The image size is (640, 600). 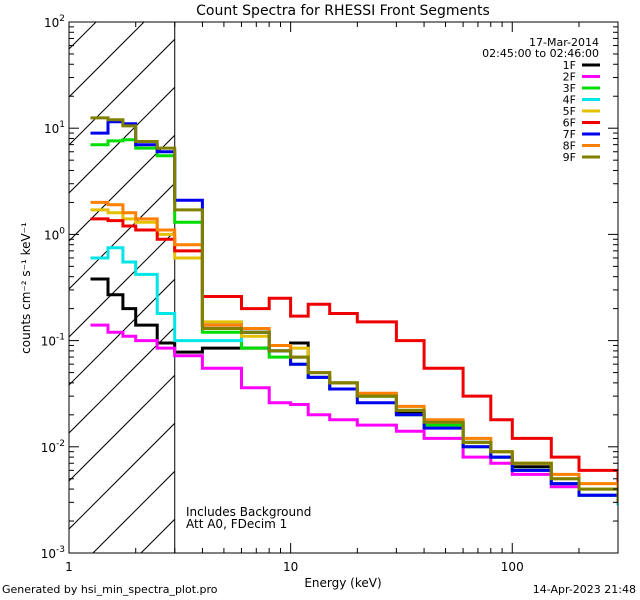 What do you see at coordinates (569, 146) in the screenshot?
I see `legend-label-8F: 8F` at bounding box center [569, 146].